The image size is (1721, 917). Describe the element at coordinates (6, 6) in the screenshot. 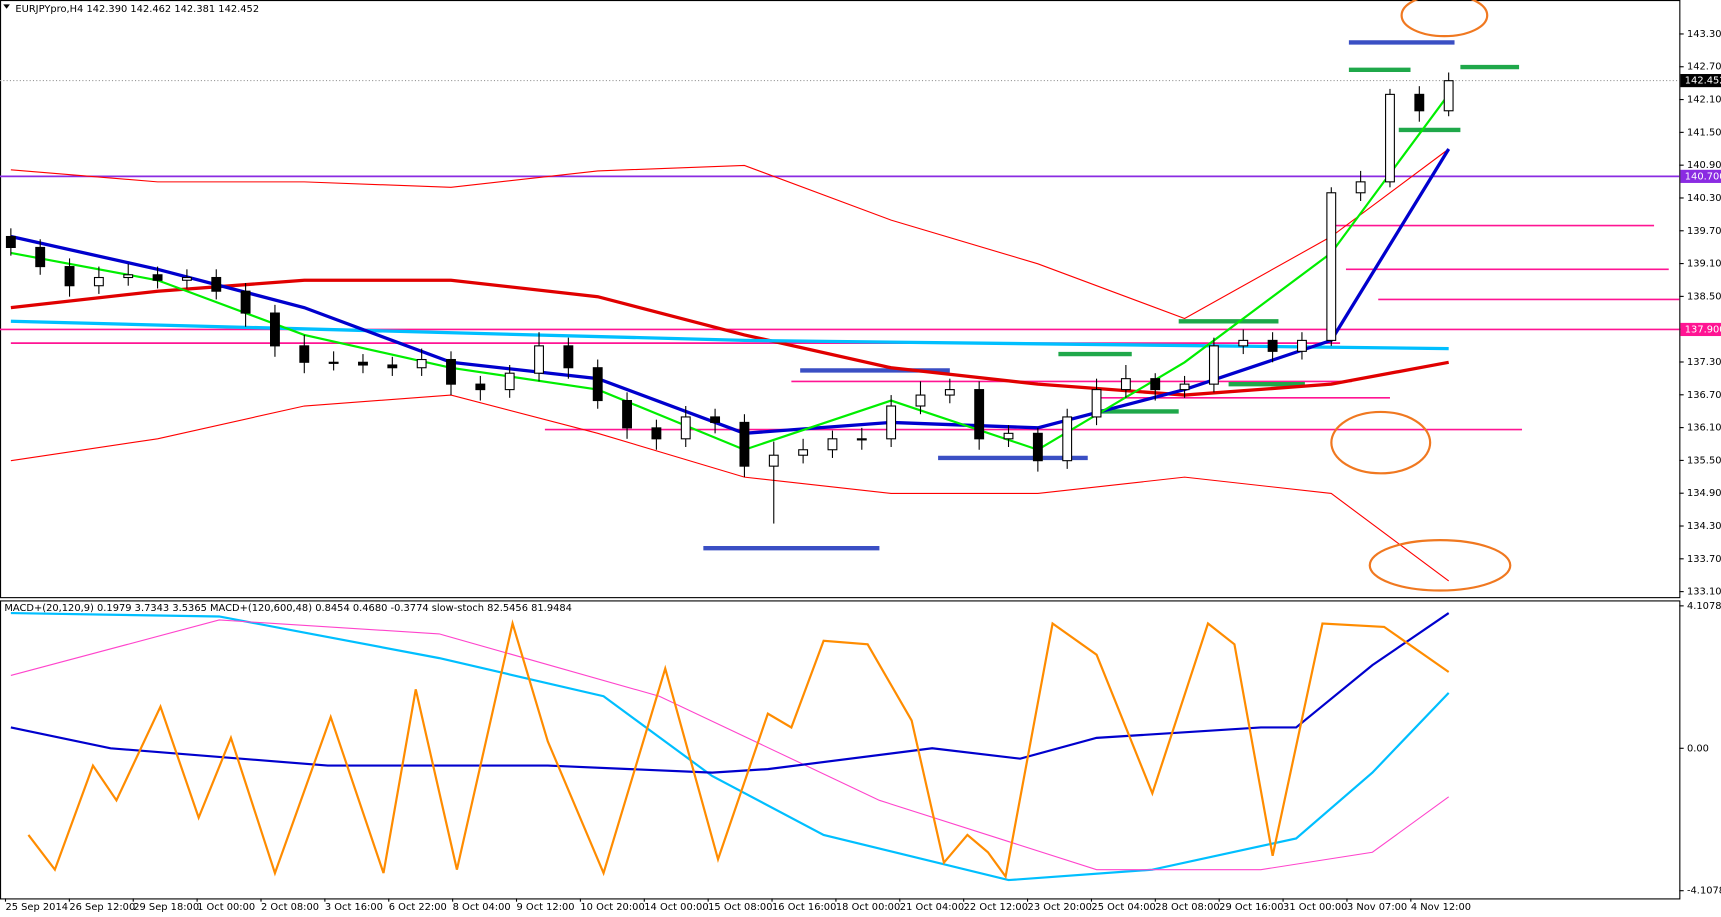

I see `menu-triangle` at that location.